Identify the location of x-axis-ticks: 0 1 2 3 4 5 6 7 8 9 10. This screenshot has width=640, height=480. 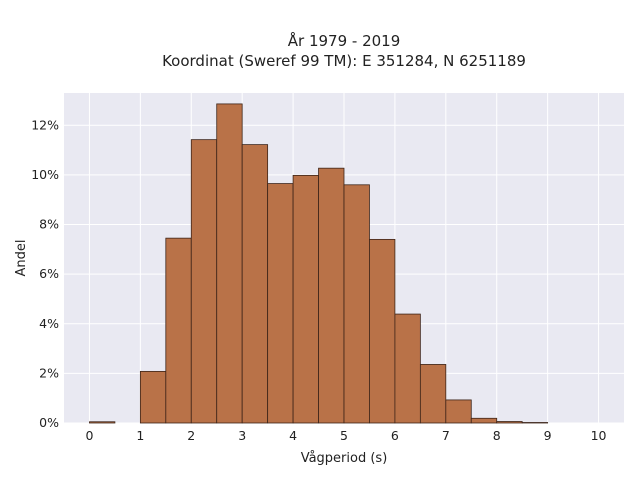
(345, 435).